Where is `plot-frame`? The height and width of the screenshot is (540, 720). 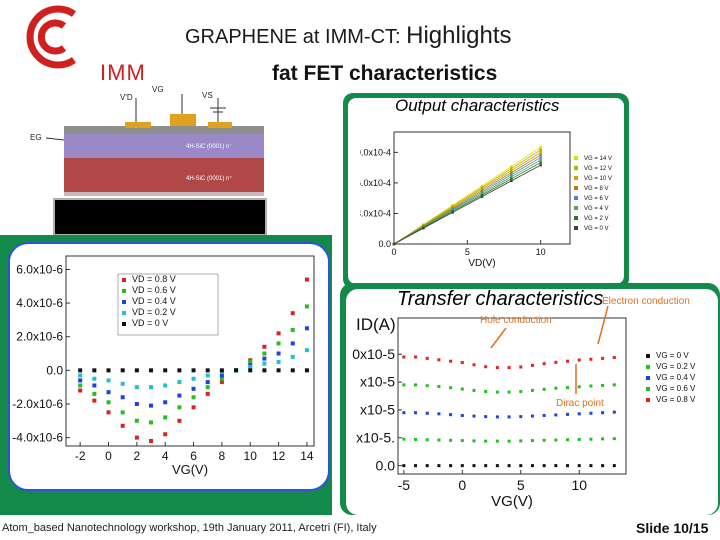
plot-frame is located at coordinates (190, 351).